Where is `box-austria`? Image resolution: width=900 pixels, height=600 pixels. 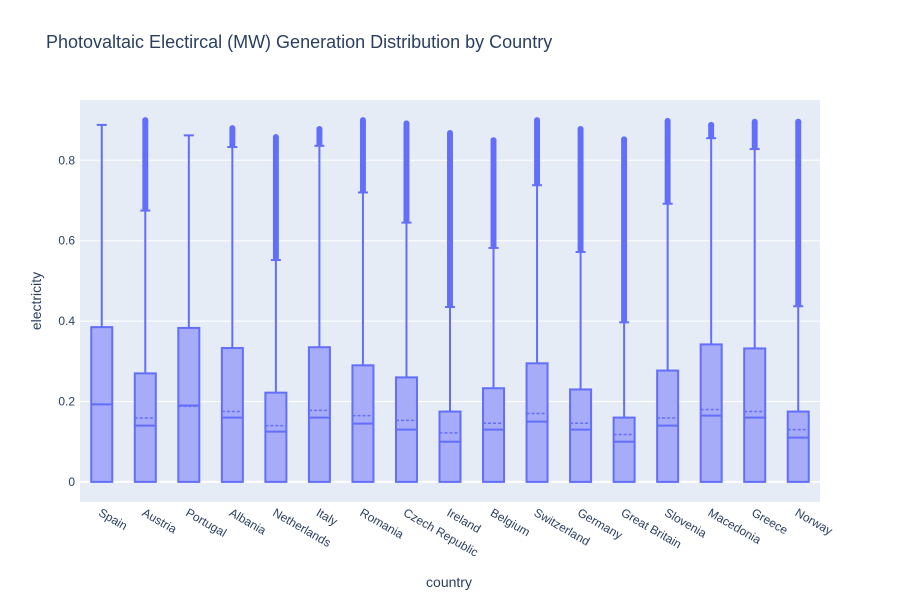 box-austria is located at coordinates (145, 300).